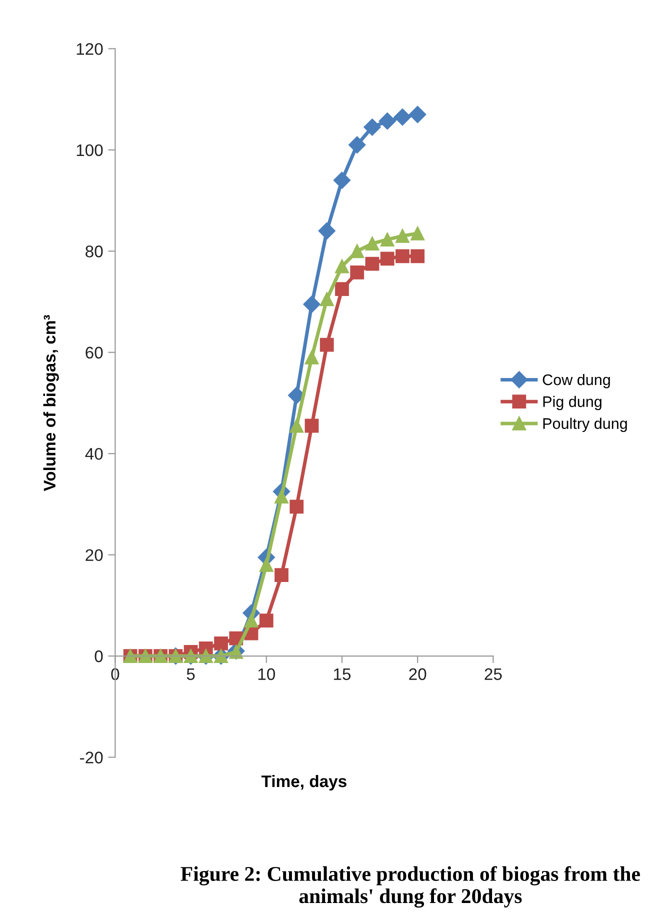 The height and width of the screenshot is (919, 662). I want to click on legend-label: Cow dung, so click(576, 381).